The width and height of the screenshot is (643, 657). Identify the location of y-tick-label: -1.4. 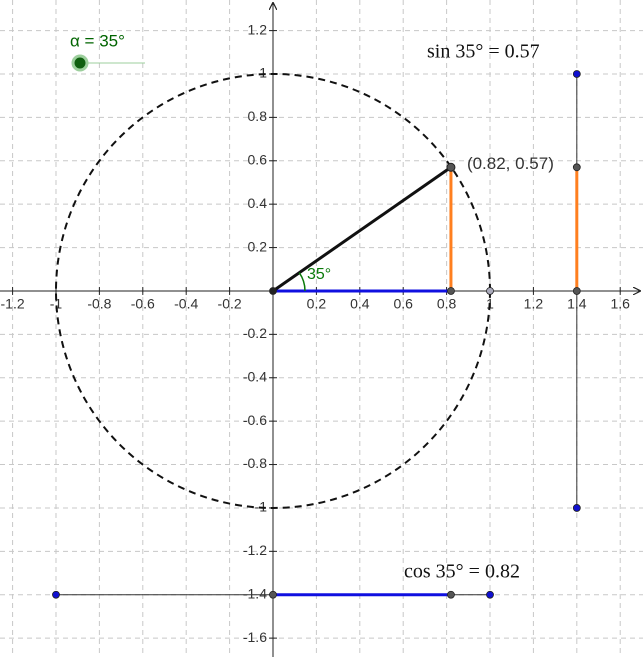
(255, 593).